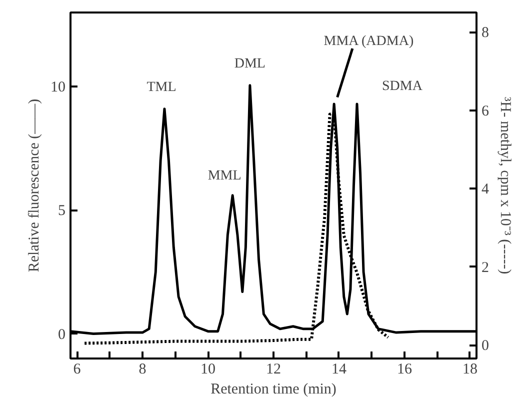 The height and width of the screenshot is (400, 516). Describe the element at coordinates (273, 390) in the screenshot. I see `x-axis-title: Retention time (min)` at that location.